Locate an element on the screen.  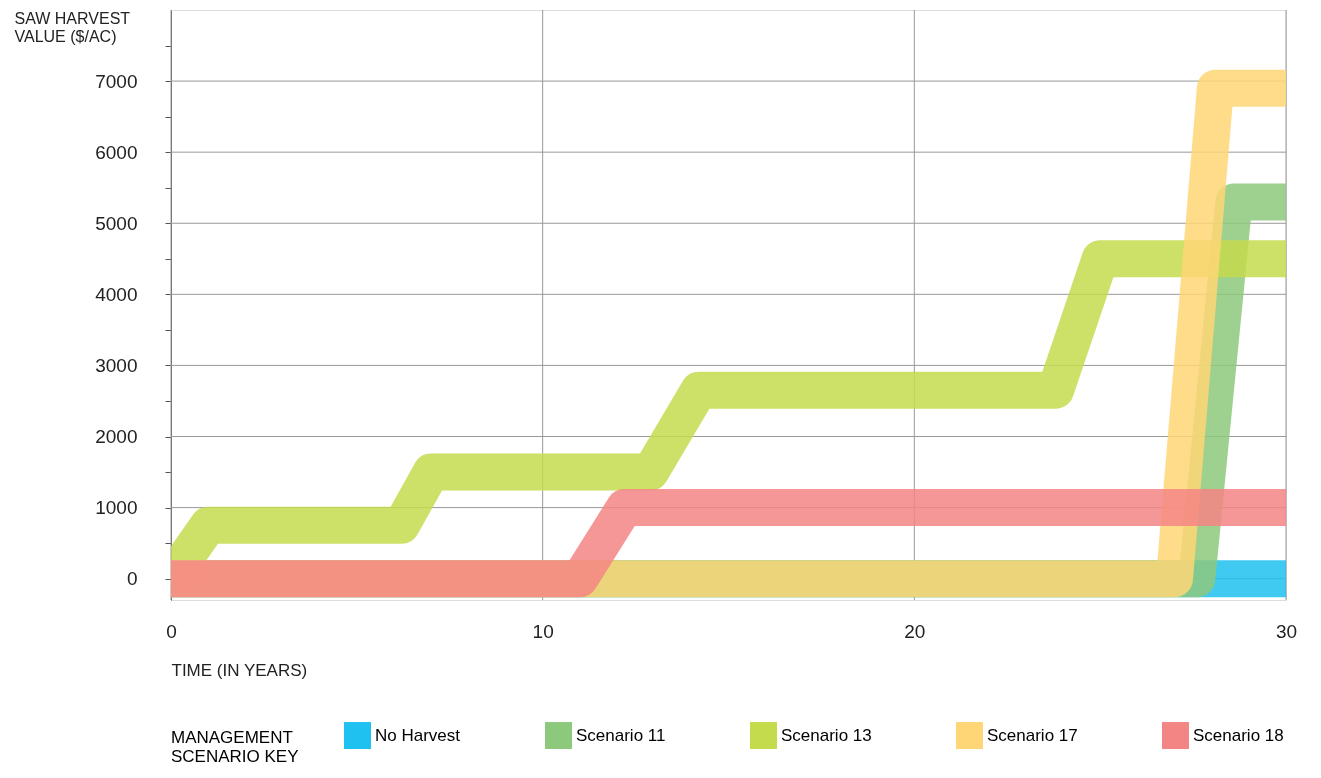
y-tick-label: 0 is located at coordinates (132, 579).